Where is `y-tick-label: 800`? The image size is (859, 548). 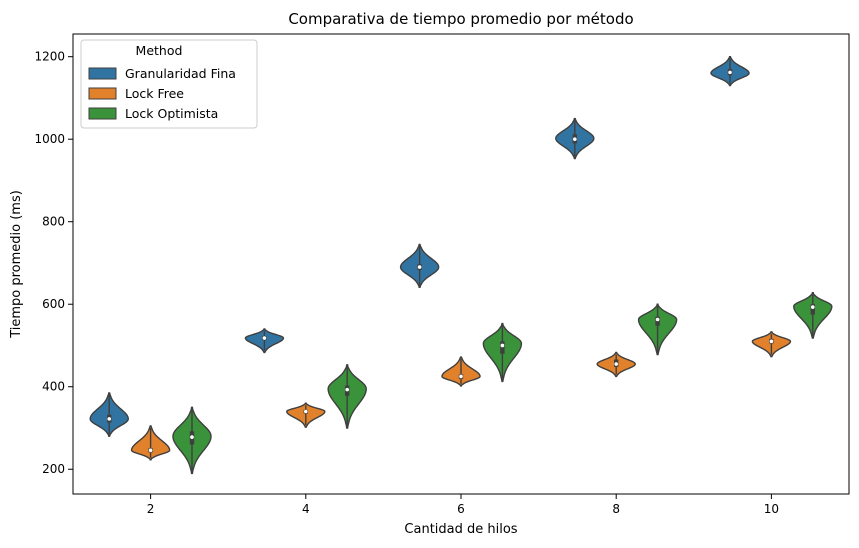 y-tick-label: 800 is located at coordinates (53, 222).